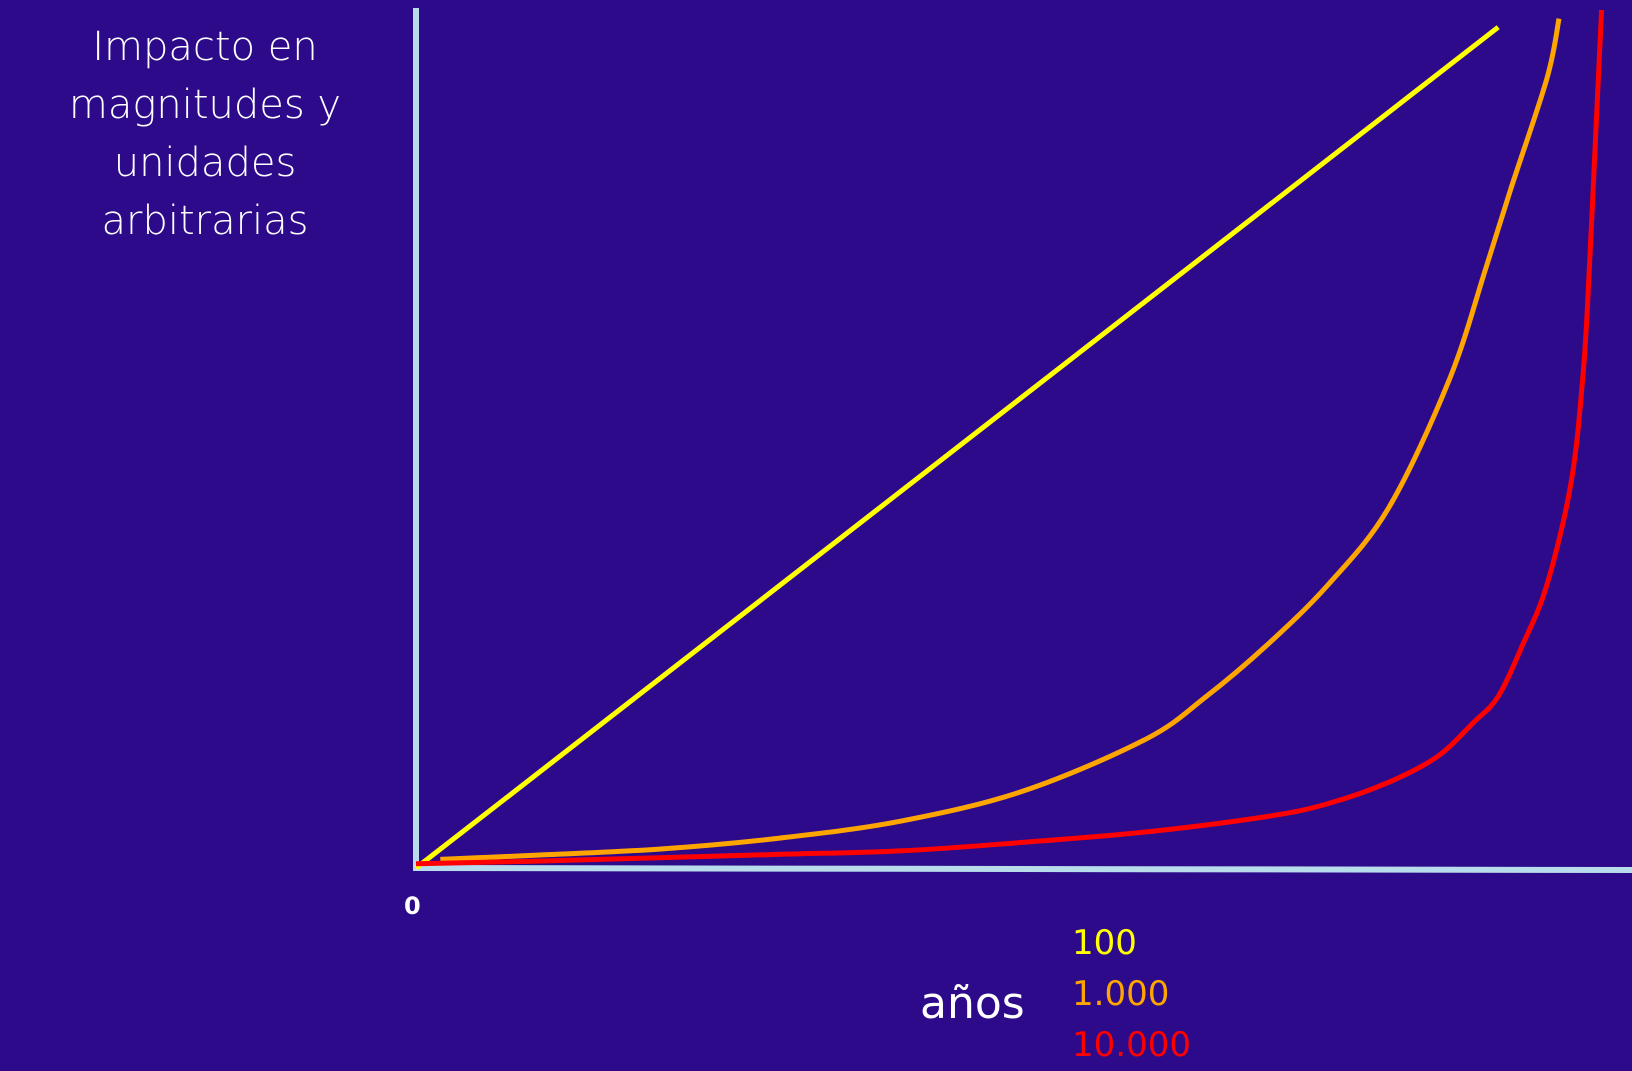  I want to click on y-axis-label-line-1: Impacto en, so click(205, 47).